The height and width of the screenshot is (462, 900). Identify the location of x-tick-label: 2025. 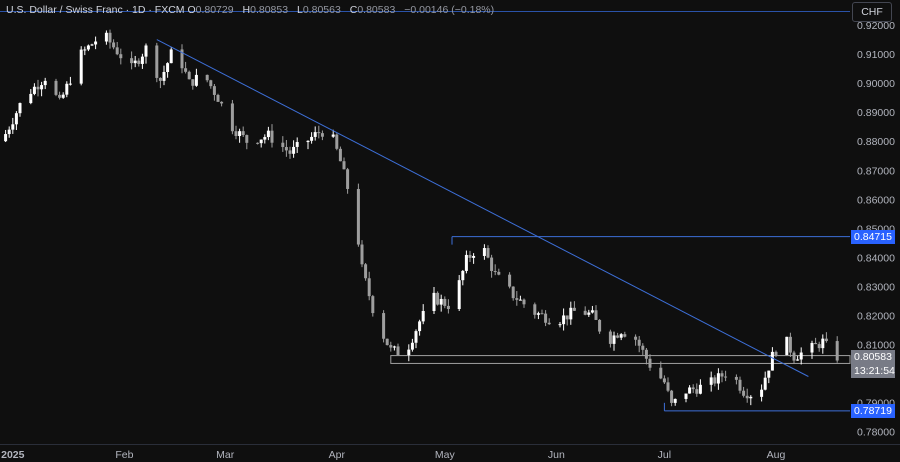
(13, 455).